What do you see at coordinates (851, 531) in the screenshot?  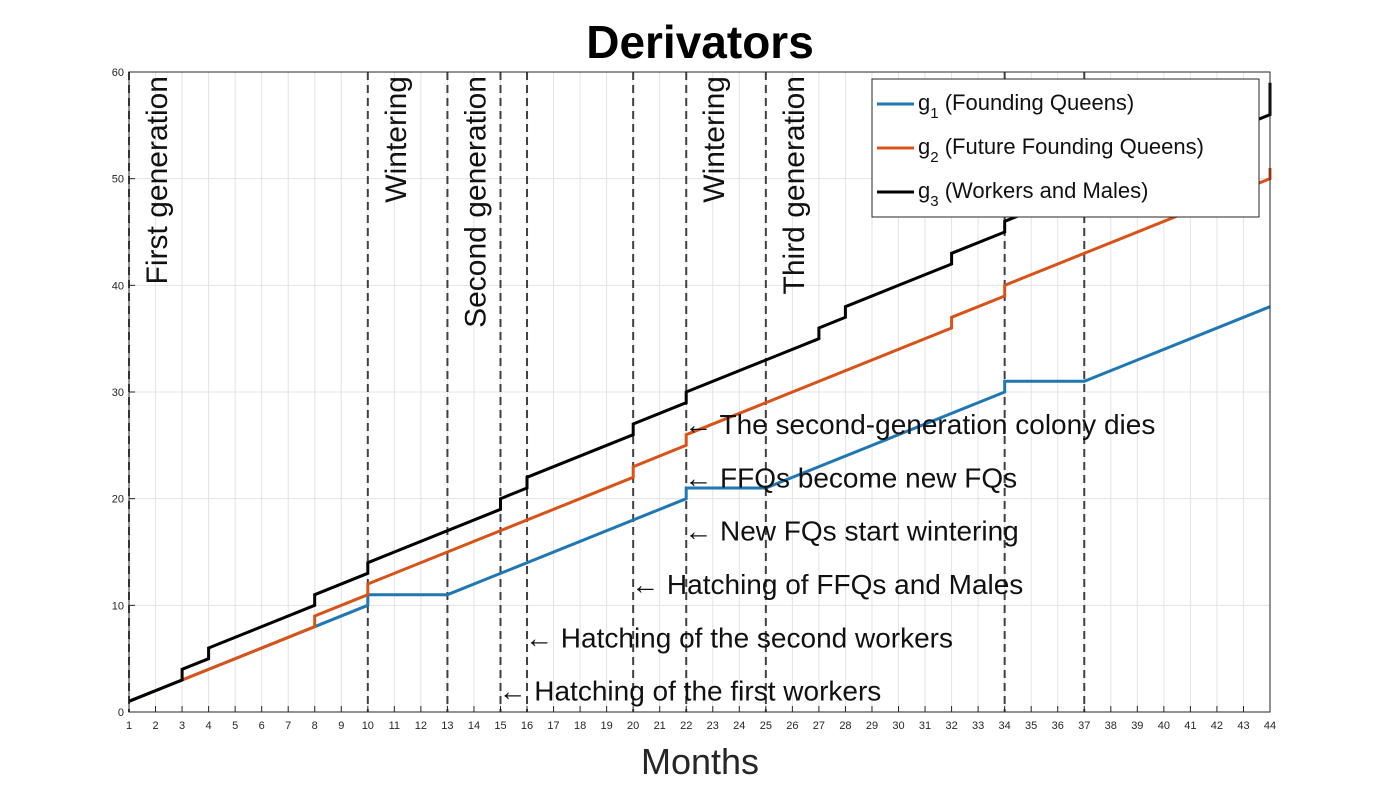 I see `annotation: ← New FQs start wintering` at bounding box center [851, 531].